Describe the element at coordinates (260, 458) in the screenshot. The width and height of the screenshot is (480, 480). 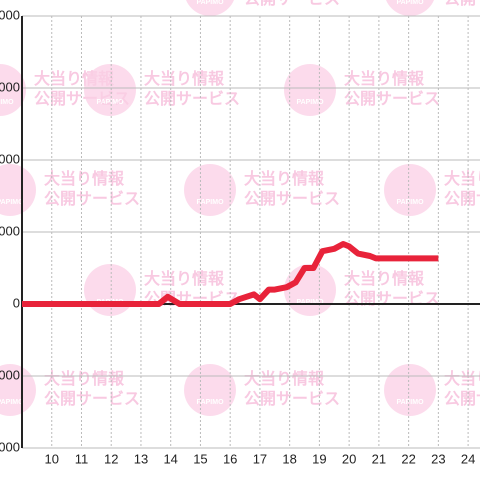
I see `x-tick-label: 17` at that location.